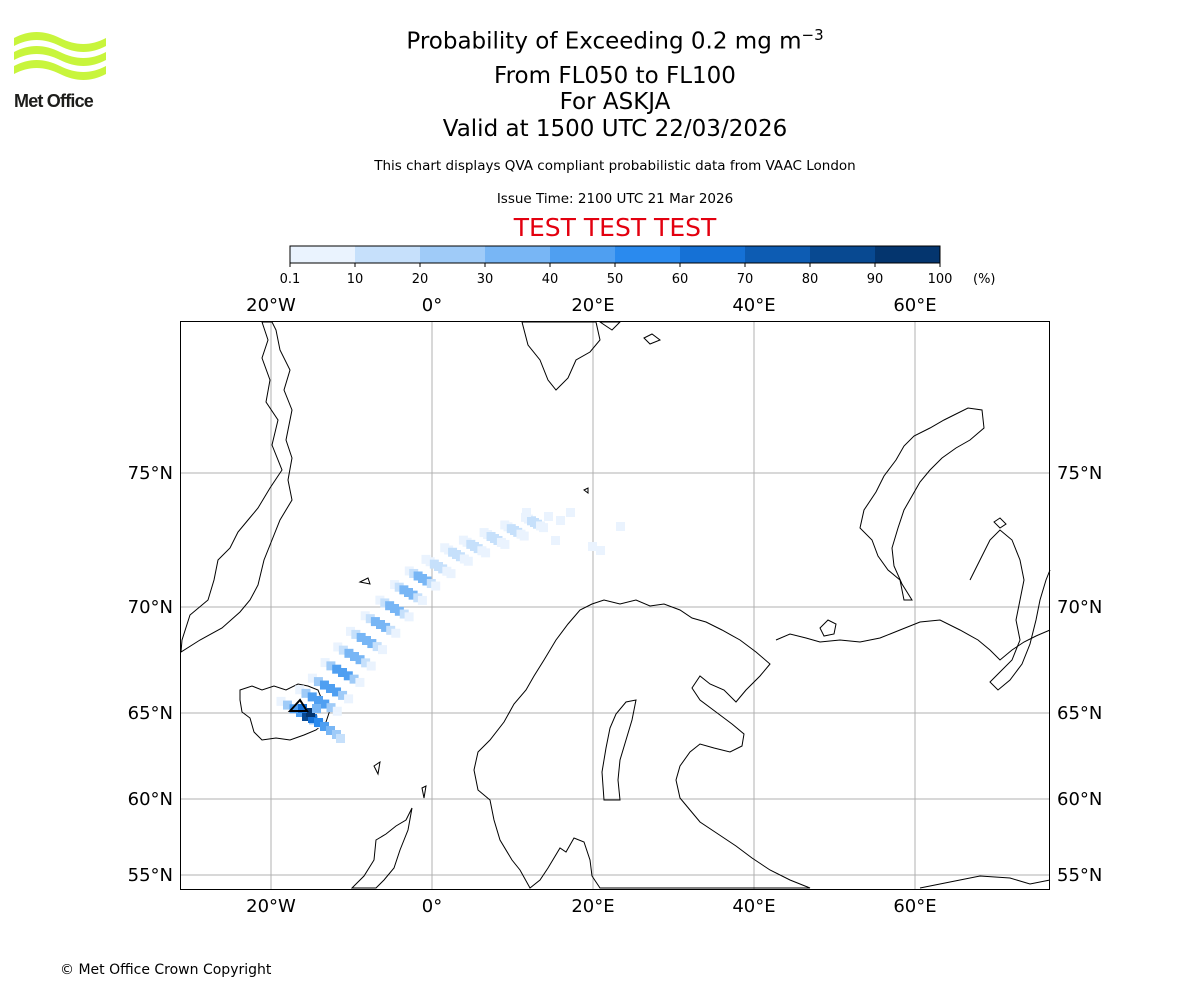  What do you see at coordinates (364, 581) in the screenshot?
I see `coast-jan-mayen` at bounding box center [364, 581].